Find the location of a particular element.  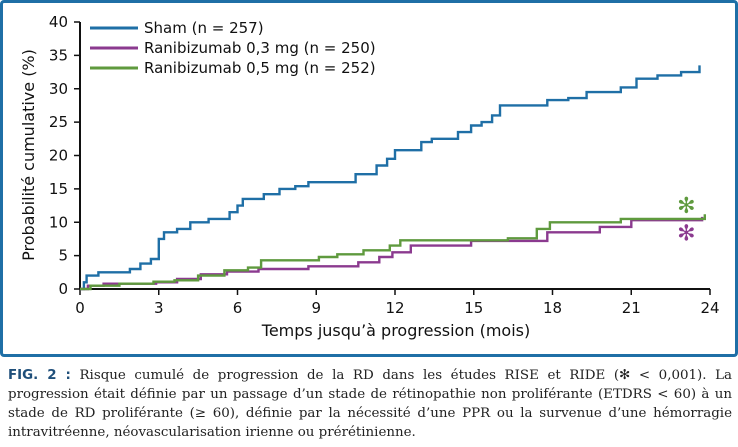

legend-label-1: Ranibizumab 0,3 mg (n = 250) is located at coordinates (260, 48).